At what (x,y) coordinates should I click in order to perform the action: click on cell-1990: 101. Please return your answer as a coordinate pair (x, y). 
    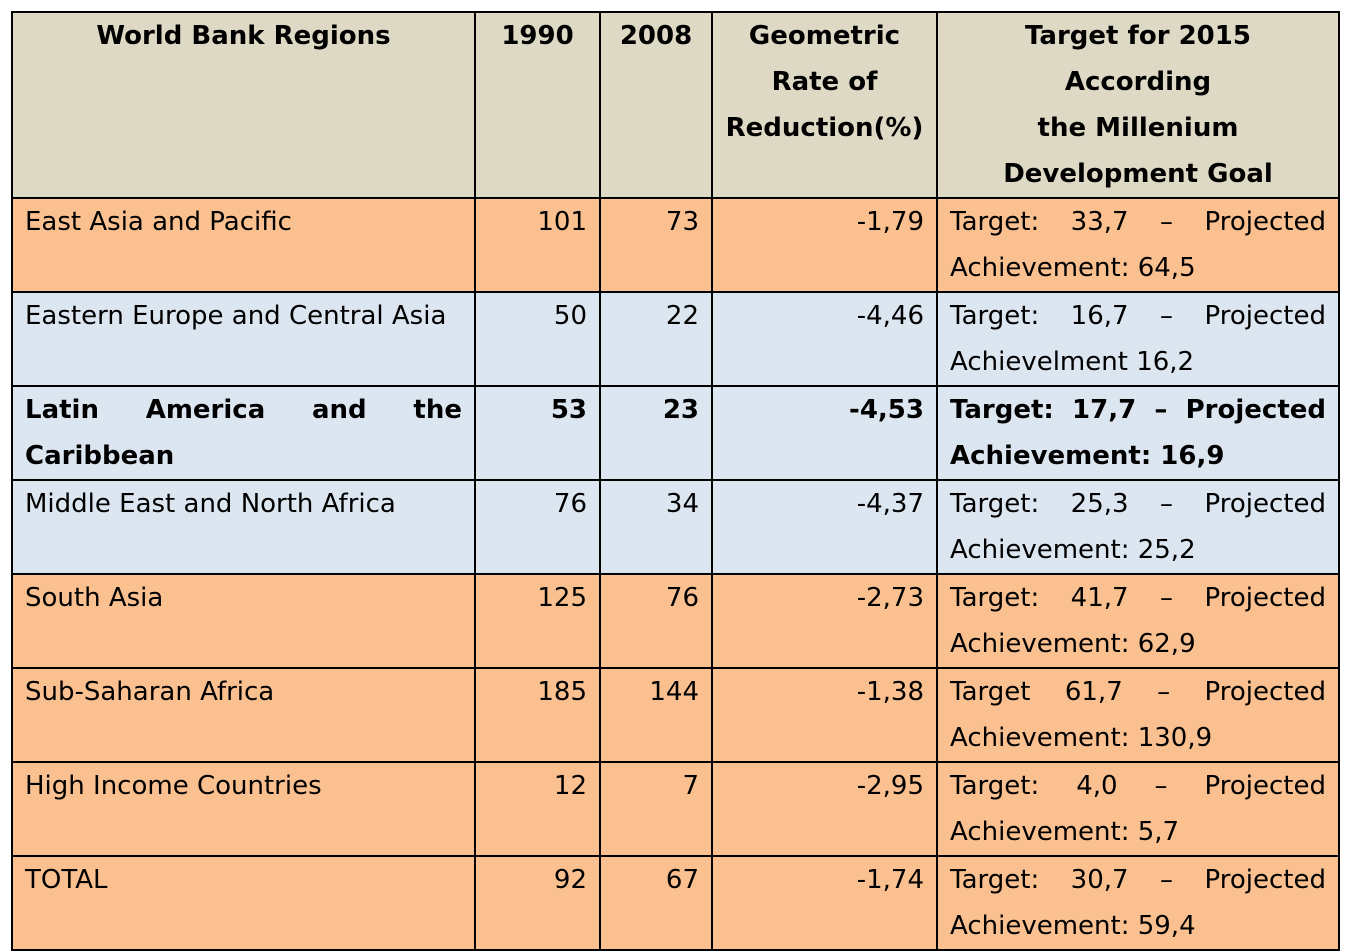
    Looking at the image, I should click on (537, 245).